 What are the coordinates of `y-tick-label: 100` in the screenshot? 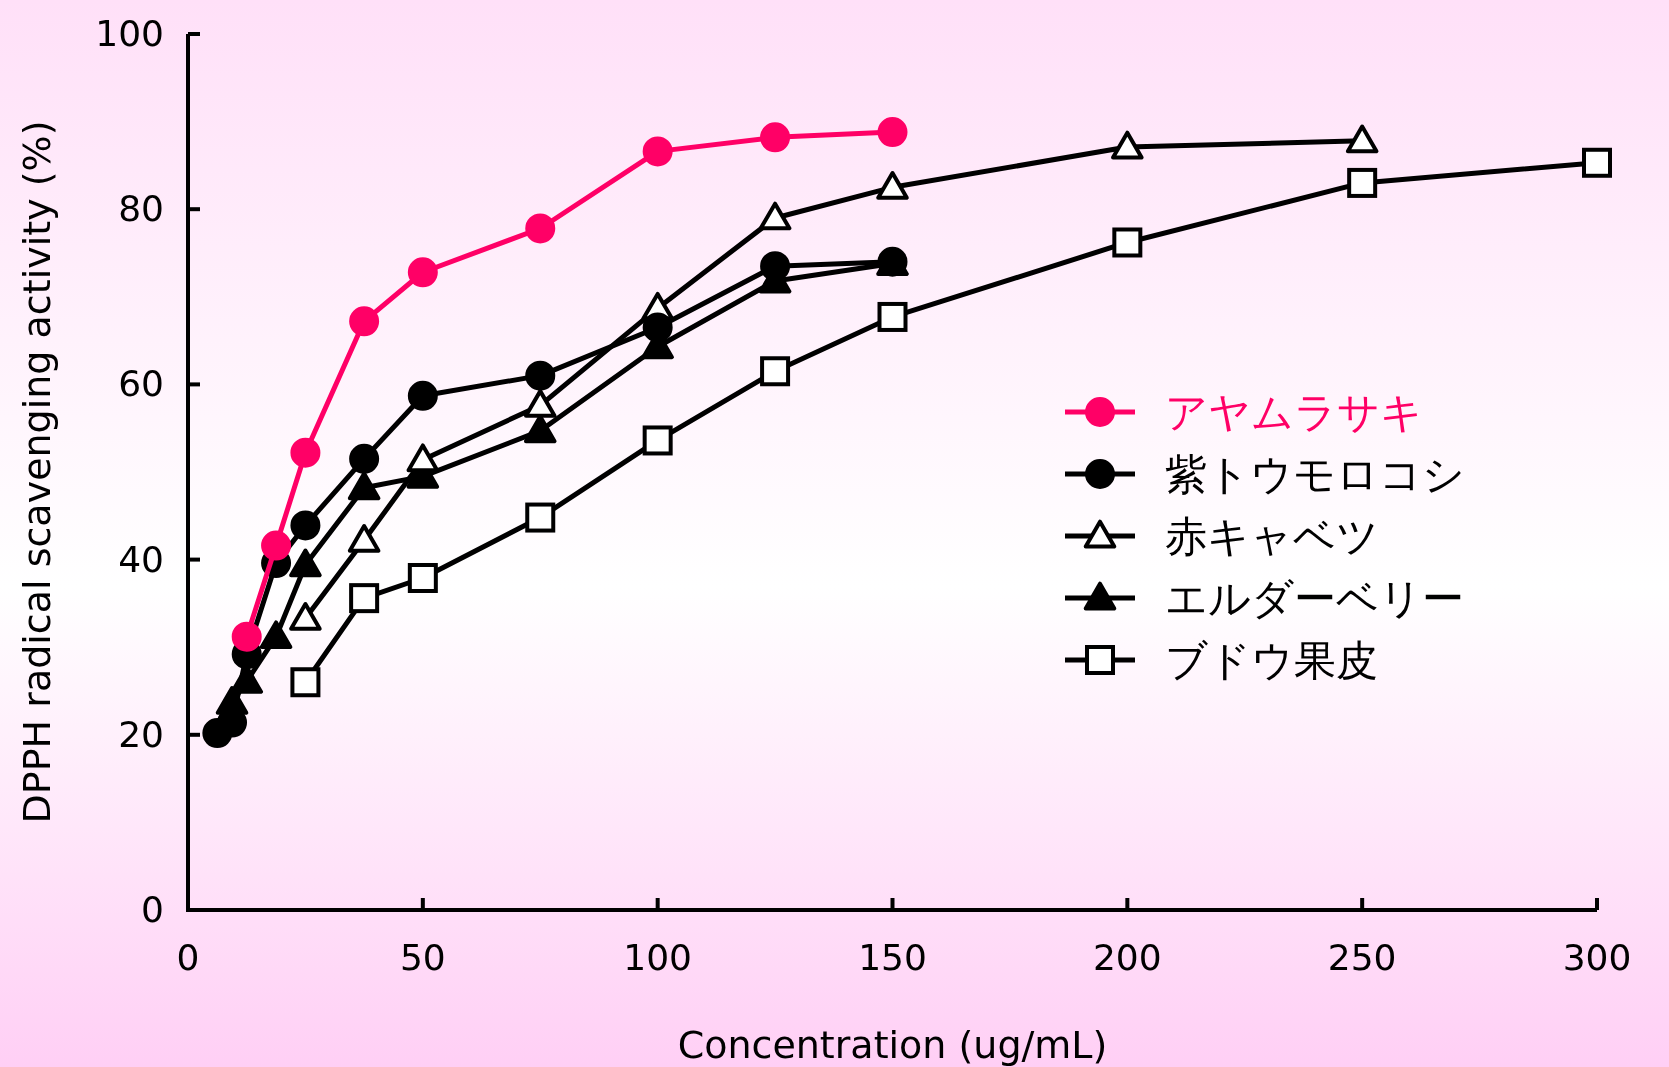 It's located at (129, 33).